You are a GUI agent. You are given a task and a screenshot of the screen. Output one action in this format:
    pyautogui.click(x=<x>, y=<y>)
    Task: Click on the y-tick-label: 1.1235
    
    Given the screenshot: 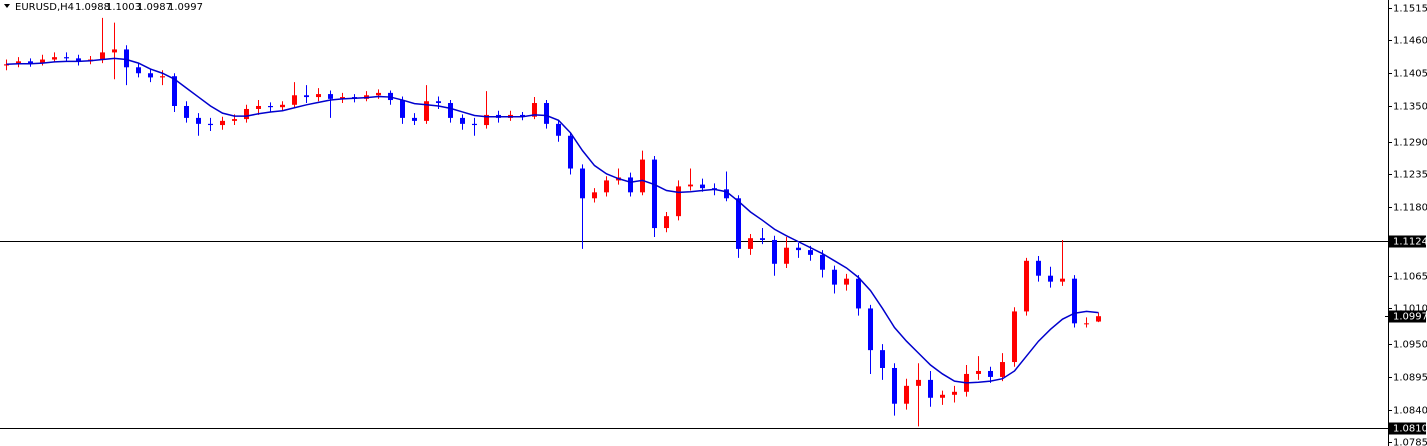 What is the action you would take?
    pyautogui.click(x=1410, y=175)
    